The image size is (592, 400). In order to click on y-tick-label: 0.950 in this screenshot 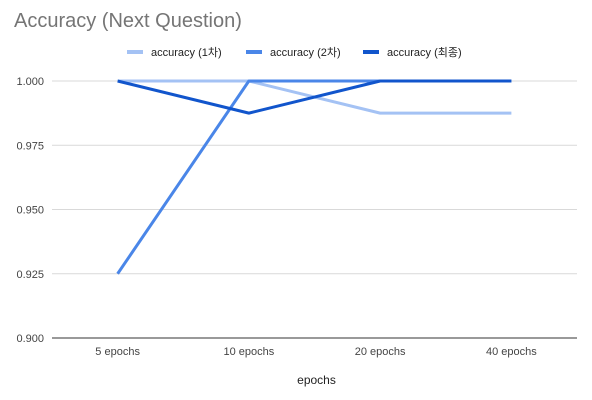, I will do `click(30, 211)`.